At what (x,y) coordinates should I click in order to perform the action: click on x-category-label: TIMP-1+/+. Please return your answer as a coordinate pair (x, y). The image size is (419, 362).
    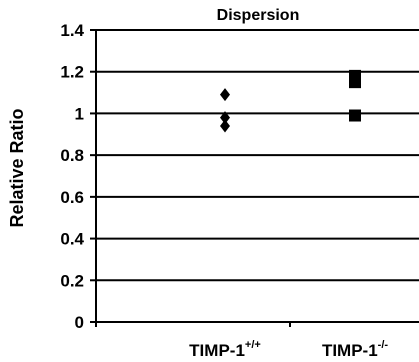
    Looking at the image, I should click on (225, 349).